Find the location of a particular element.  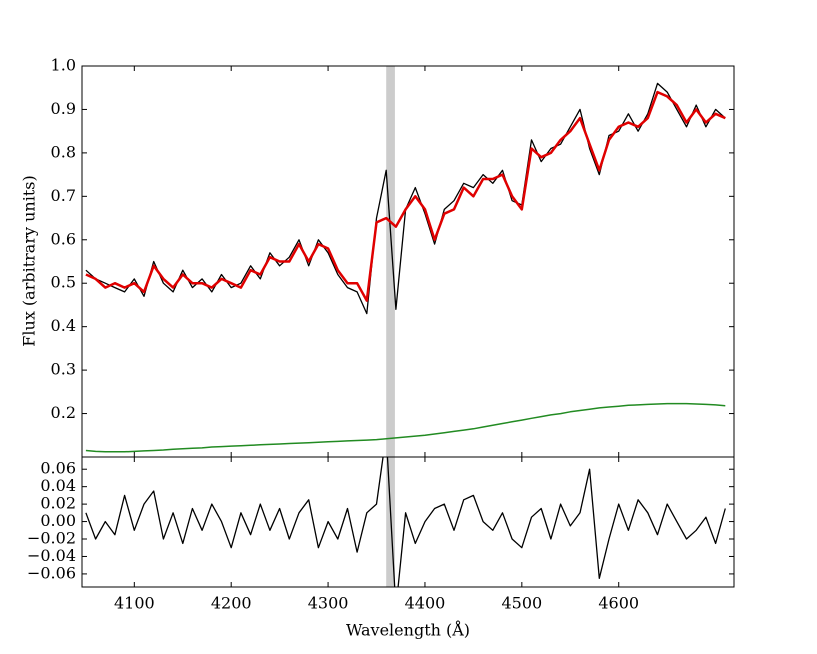

y-tick-label: 0.3 is located at coordinates (63, 369).